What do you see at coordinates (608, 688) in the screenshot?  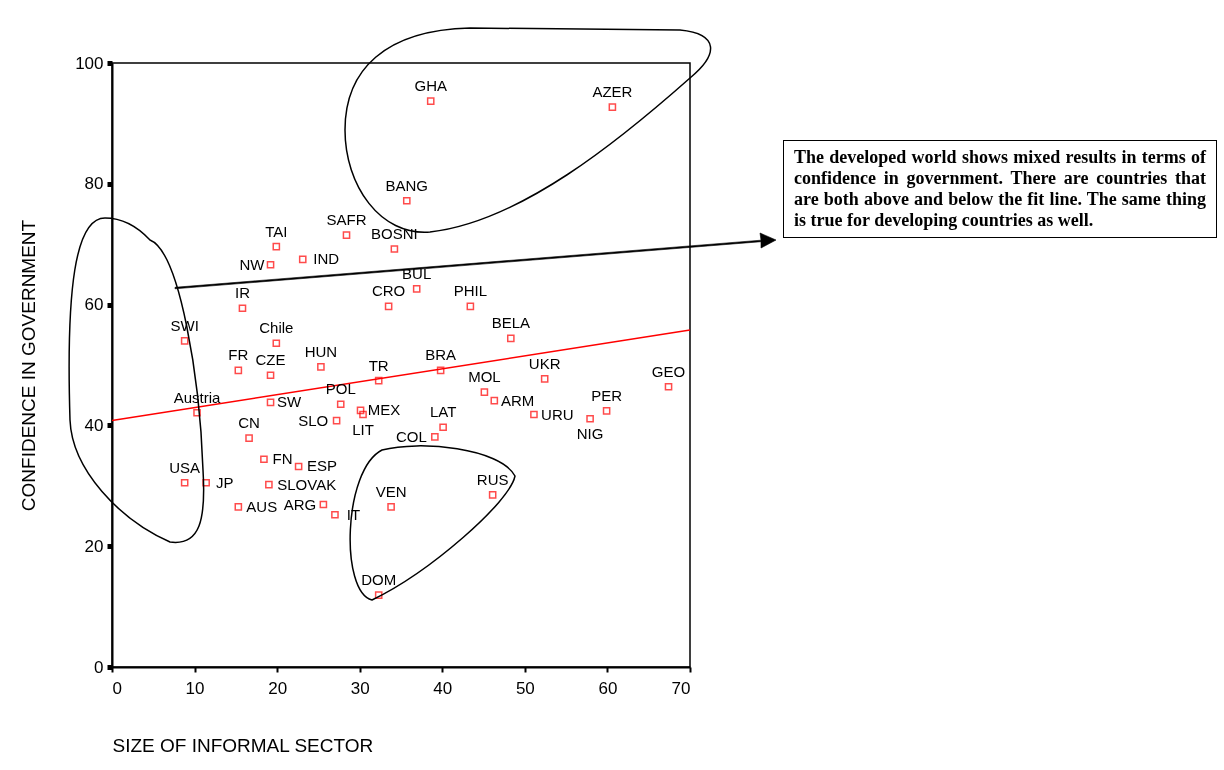 I see `x-tick-label: 60` at bounding box center [608, 688].